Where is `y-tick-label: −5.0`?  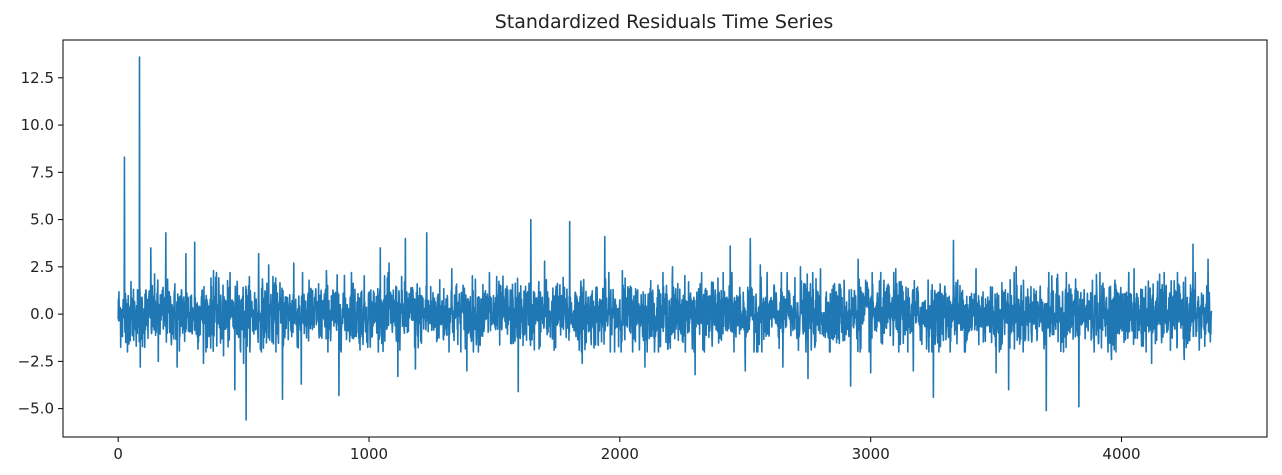
y-tick-label: −5.0 is located at coordinates (36, 409).